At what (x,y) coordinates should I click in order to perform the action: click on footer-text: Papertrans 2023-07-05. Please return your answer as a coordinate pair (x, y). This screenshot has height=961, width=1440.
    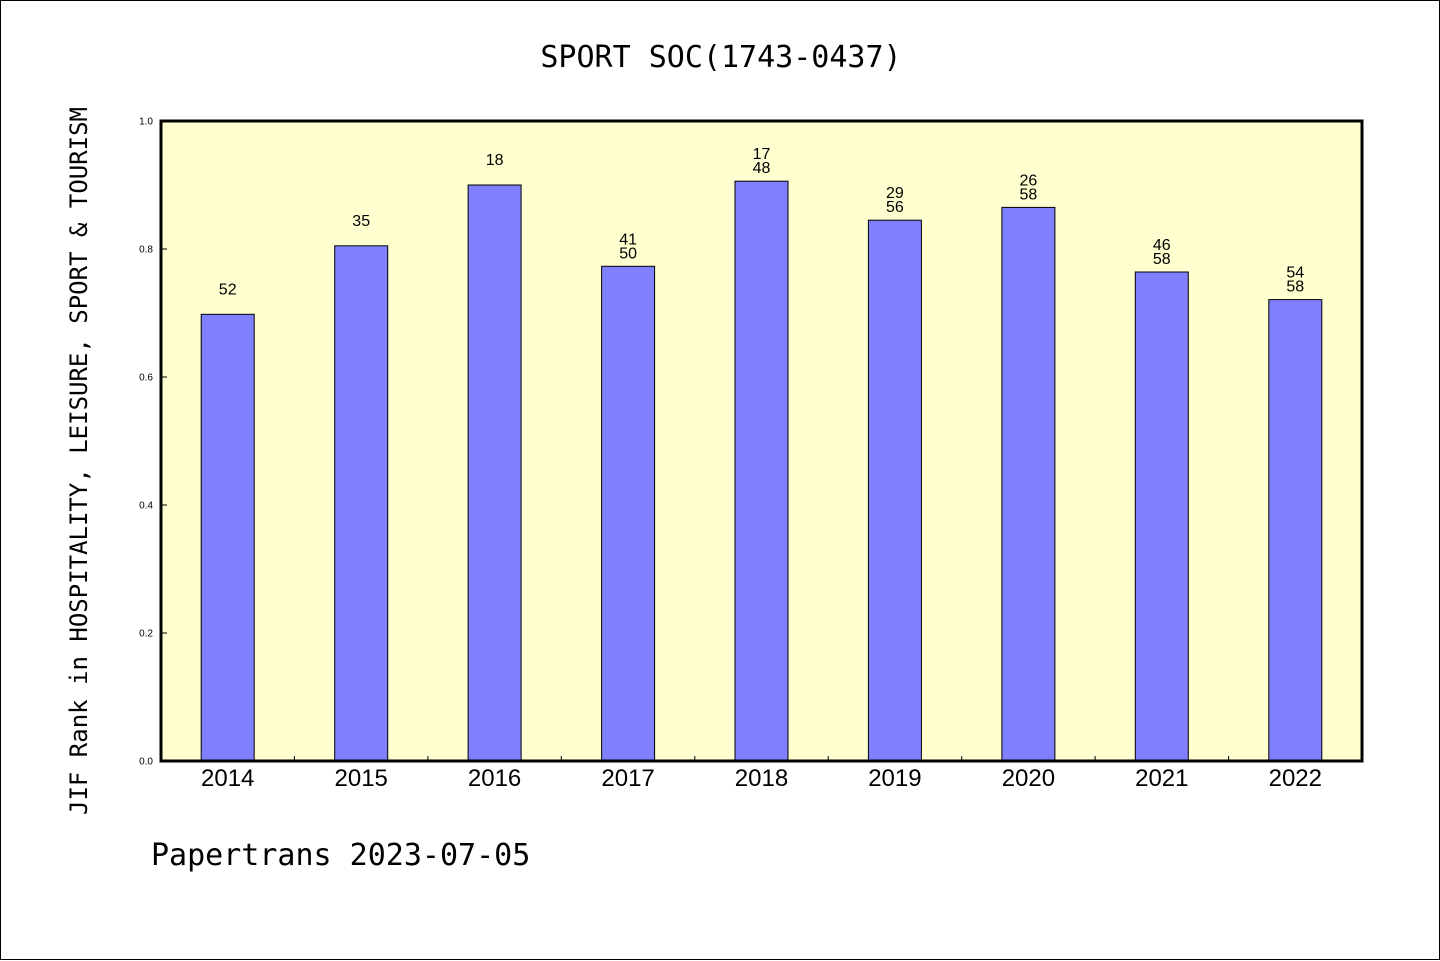
    Looking at the image, I should click on (340, 855).